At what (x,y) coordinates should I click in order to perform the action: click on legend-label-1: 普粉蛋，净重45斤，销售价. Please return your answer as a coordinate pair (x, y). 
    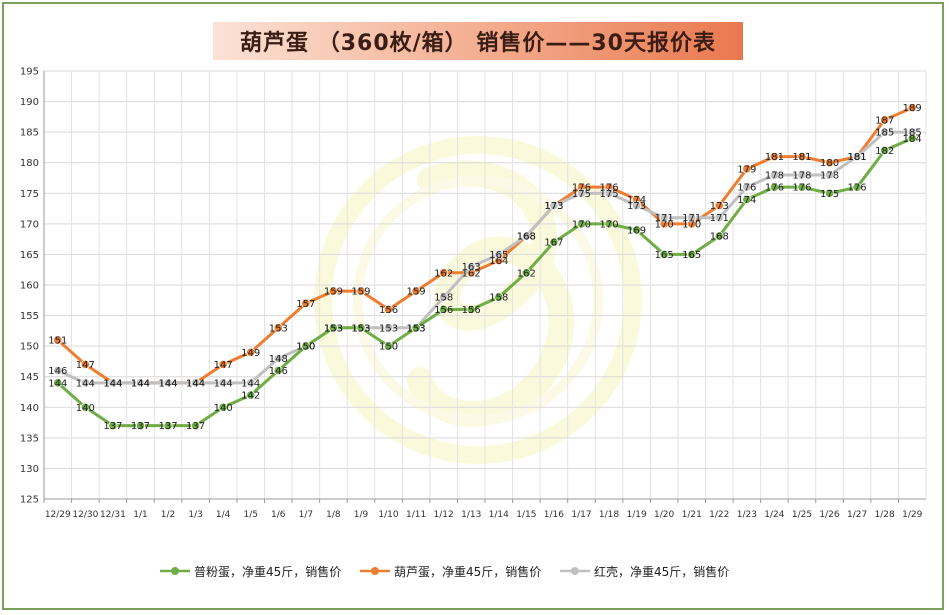
    Looking at the image, I should click on (268, 571).